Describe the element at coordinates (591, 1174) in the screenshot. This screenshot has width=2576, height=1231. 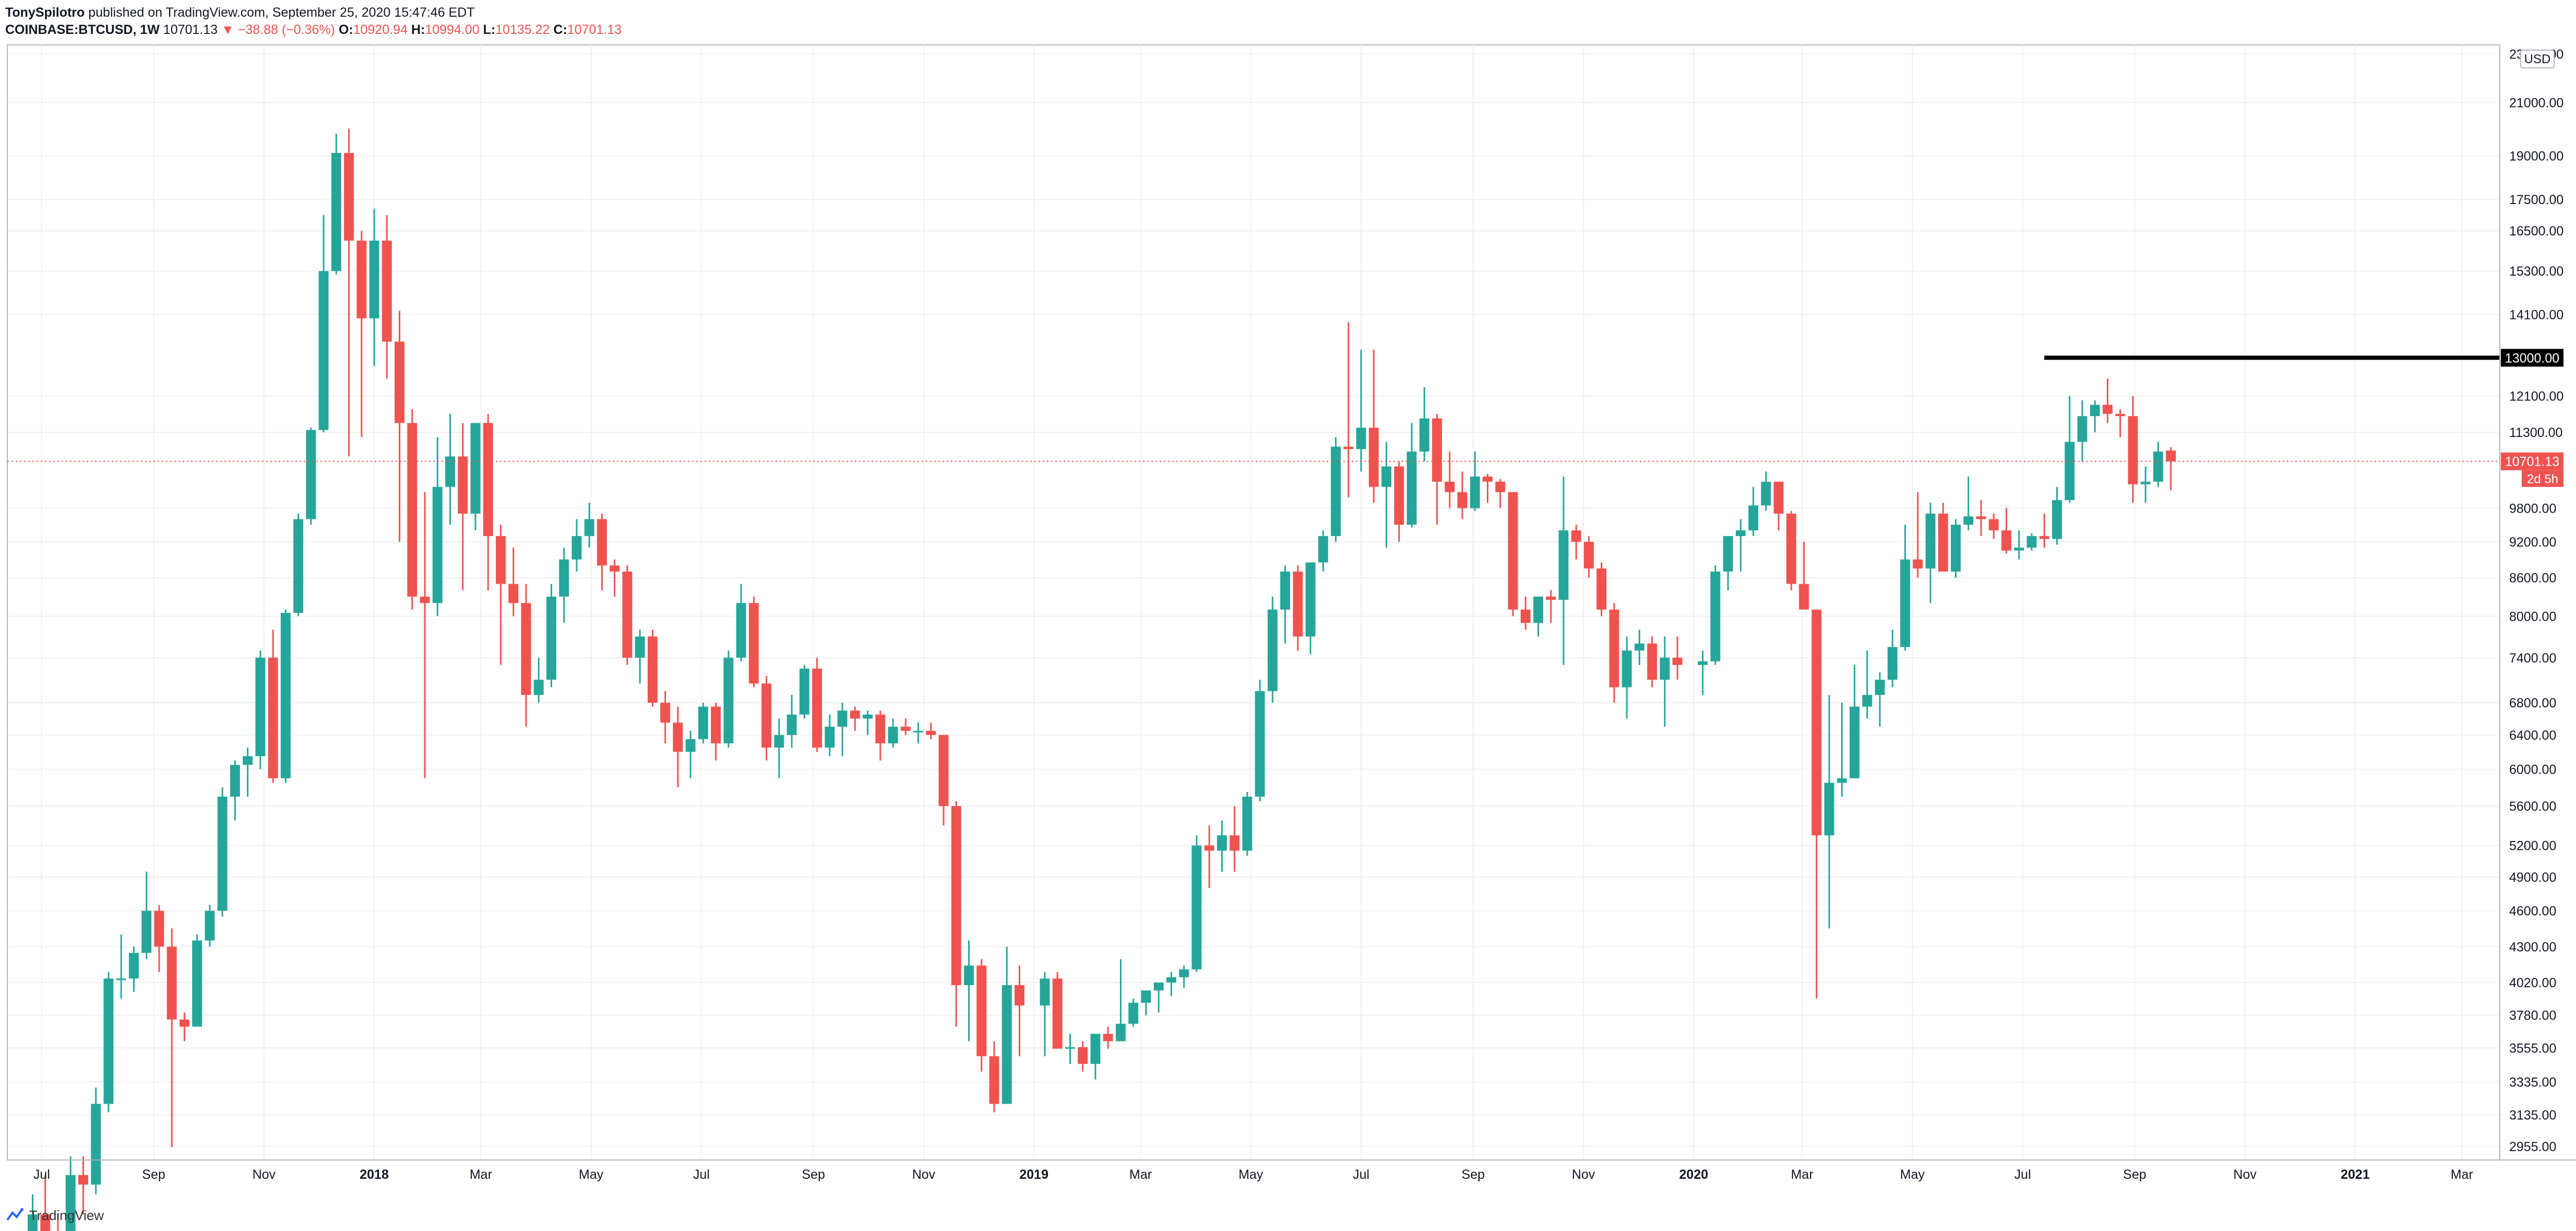
I see `x-tick-label: May` at that location.